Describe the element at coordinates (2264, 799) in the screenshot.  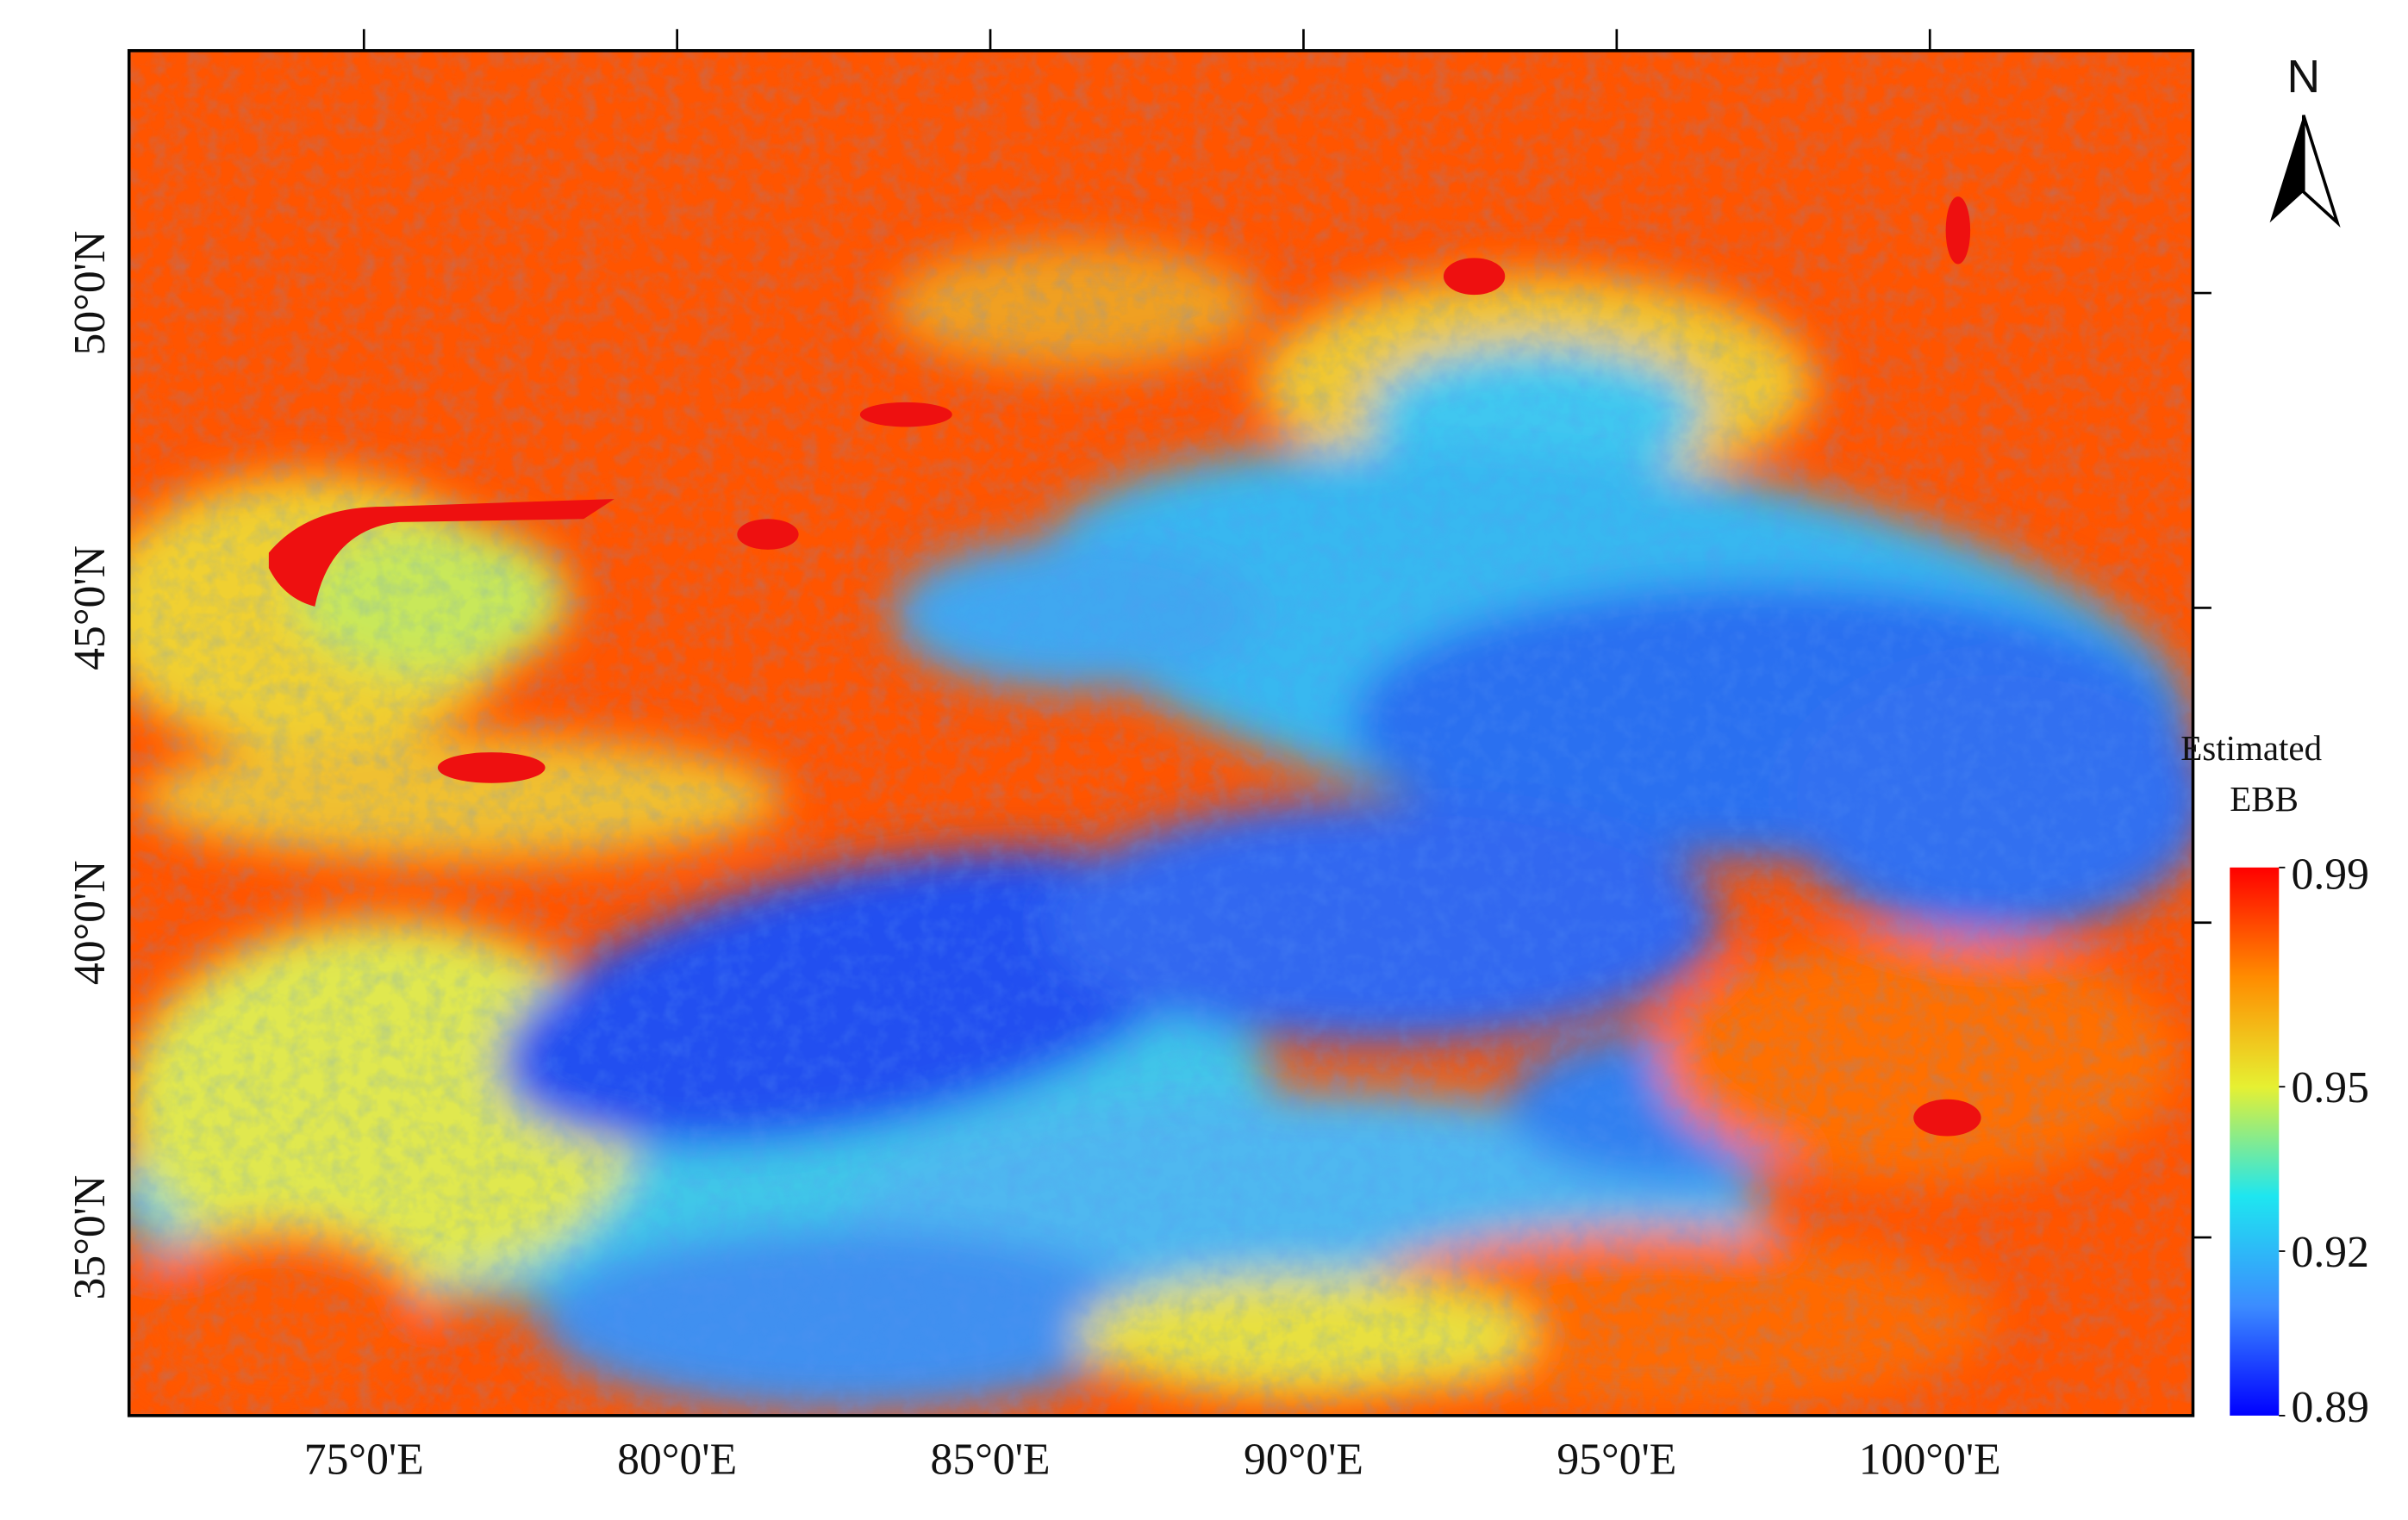
I see `legend-title: EBB` at that location.